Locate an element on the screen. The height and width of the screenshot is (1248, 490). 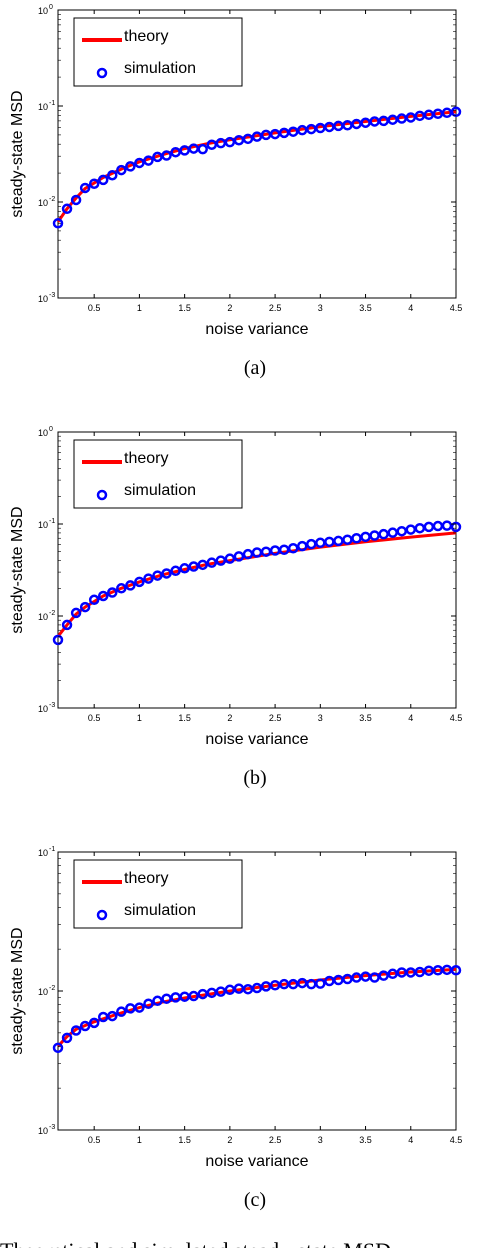
x-tick-label-c: 0.5 is located at coordinates (94, 1140).